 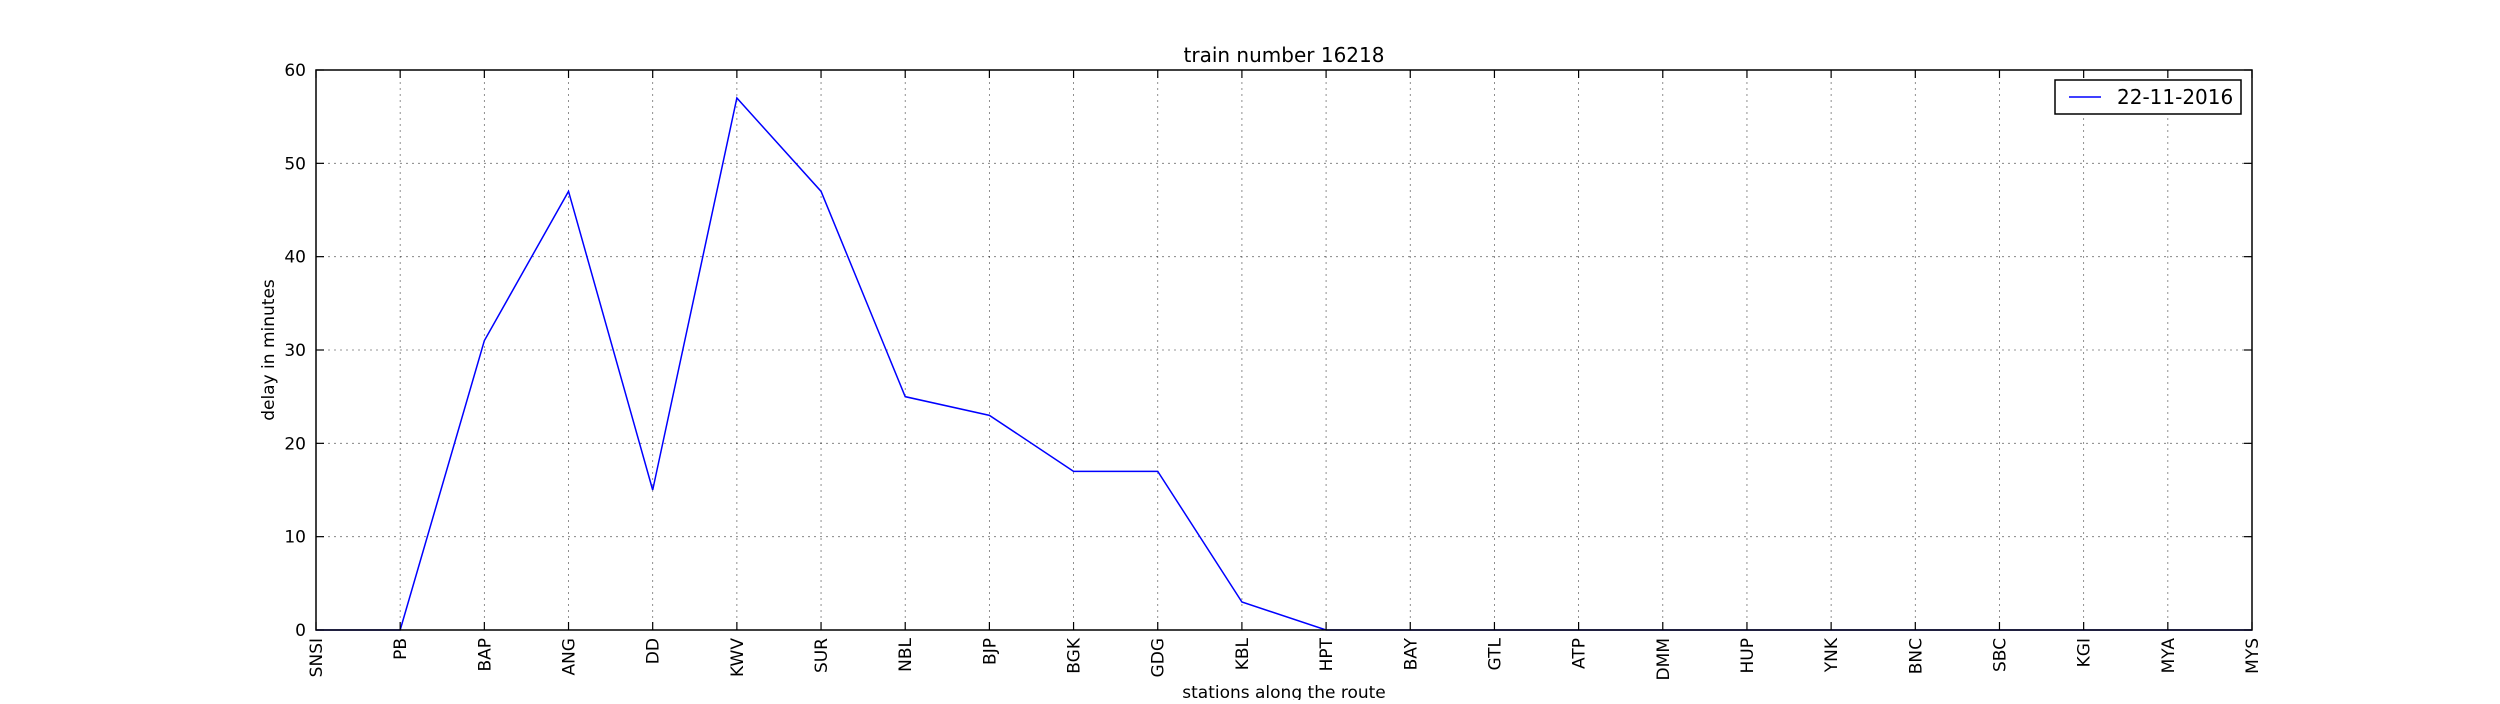 What do you see at coordinates (1411, 653) in the screenshot?
I see `x-tick-label: BAY` at bounding box center [1411, 653].